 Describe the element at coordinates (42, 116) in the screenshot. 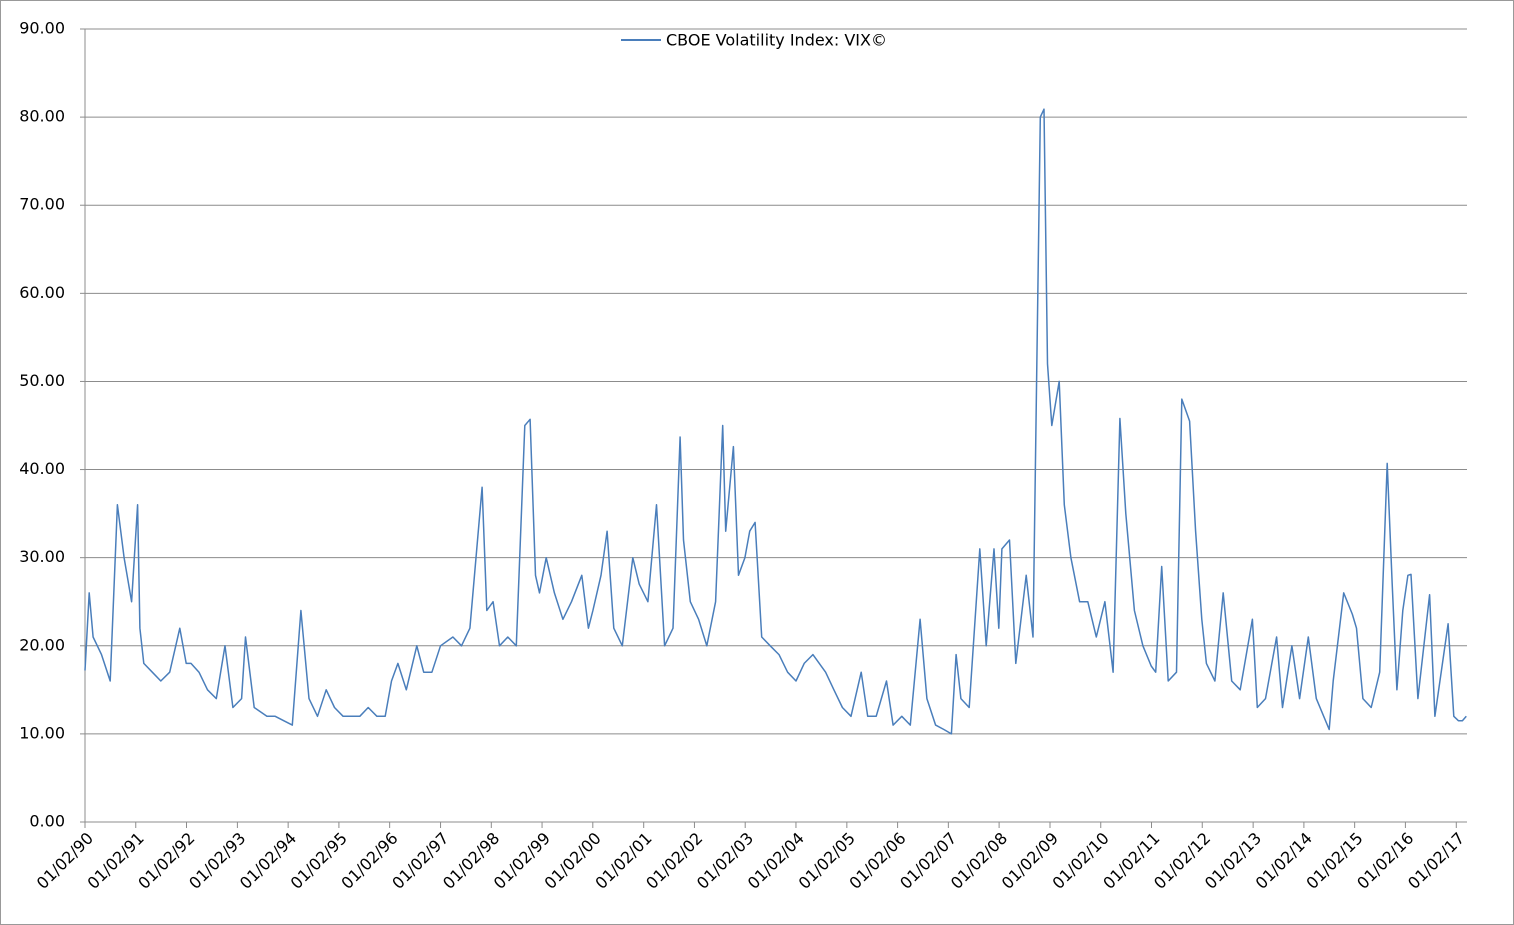

I see `y-tick-label: 80.00` at that location.